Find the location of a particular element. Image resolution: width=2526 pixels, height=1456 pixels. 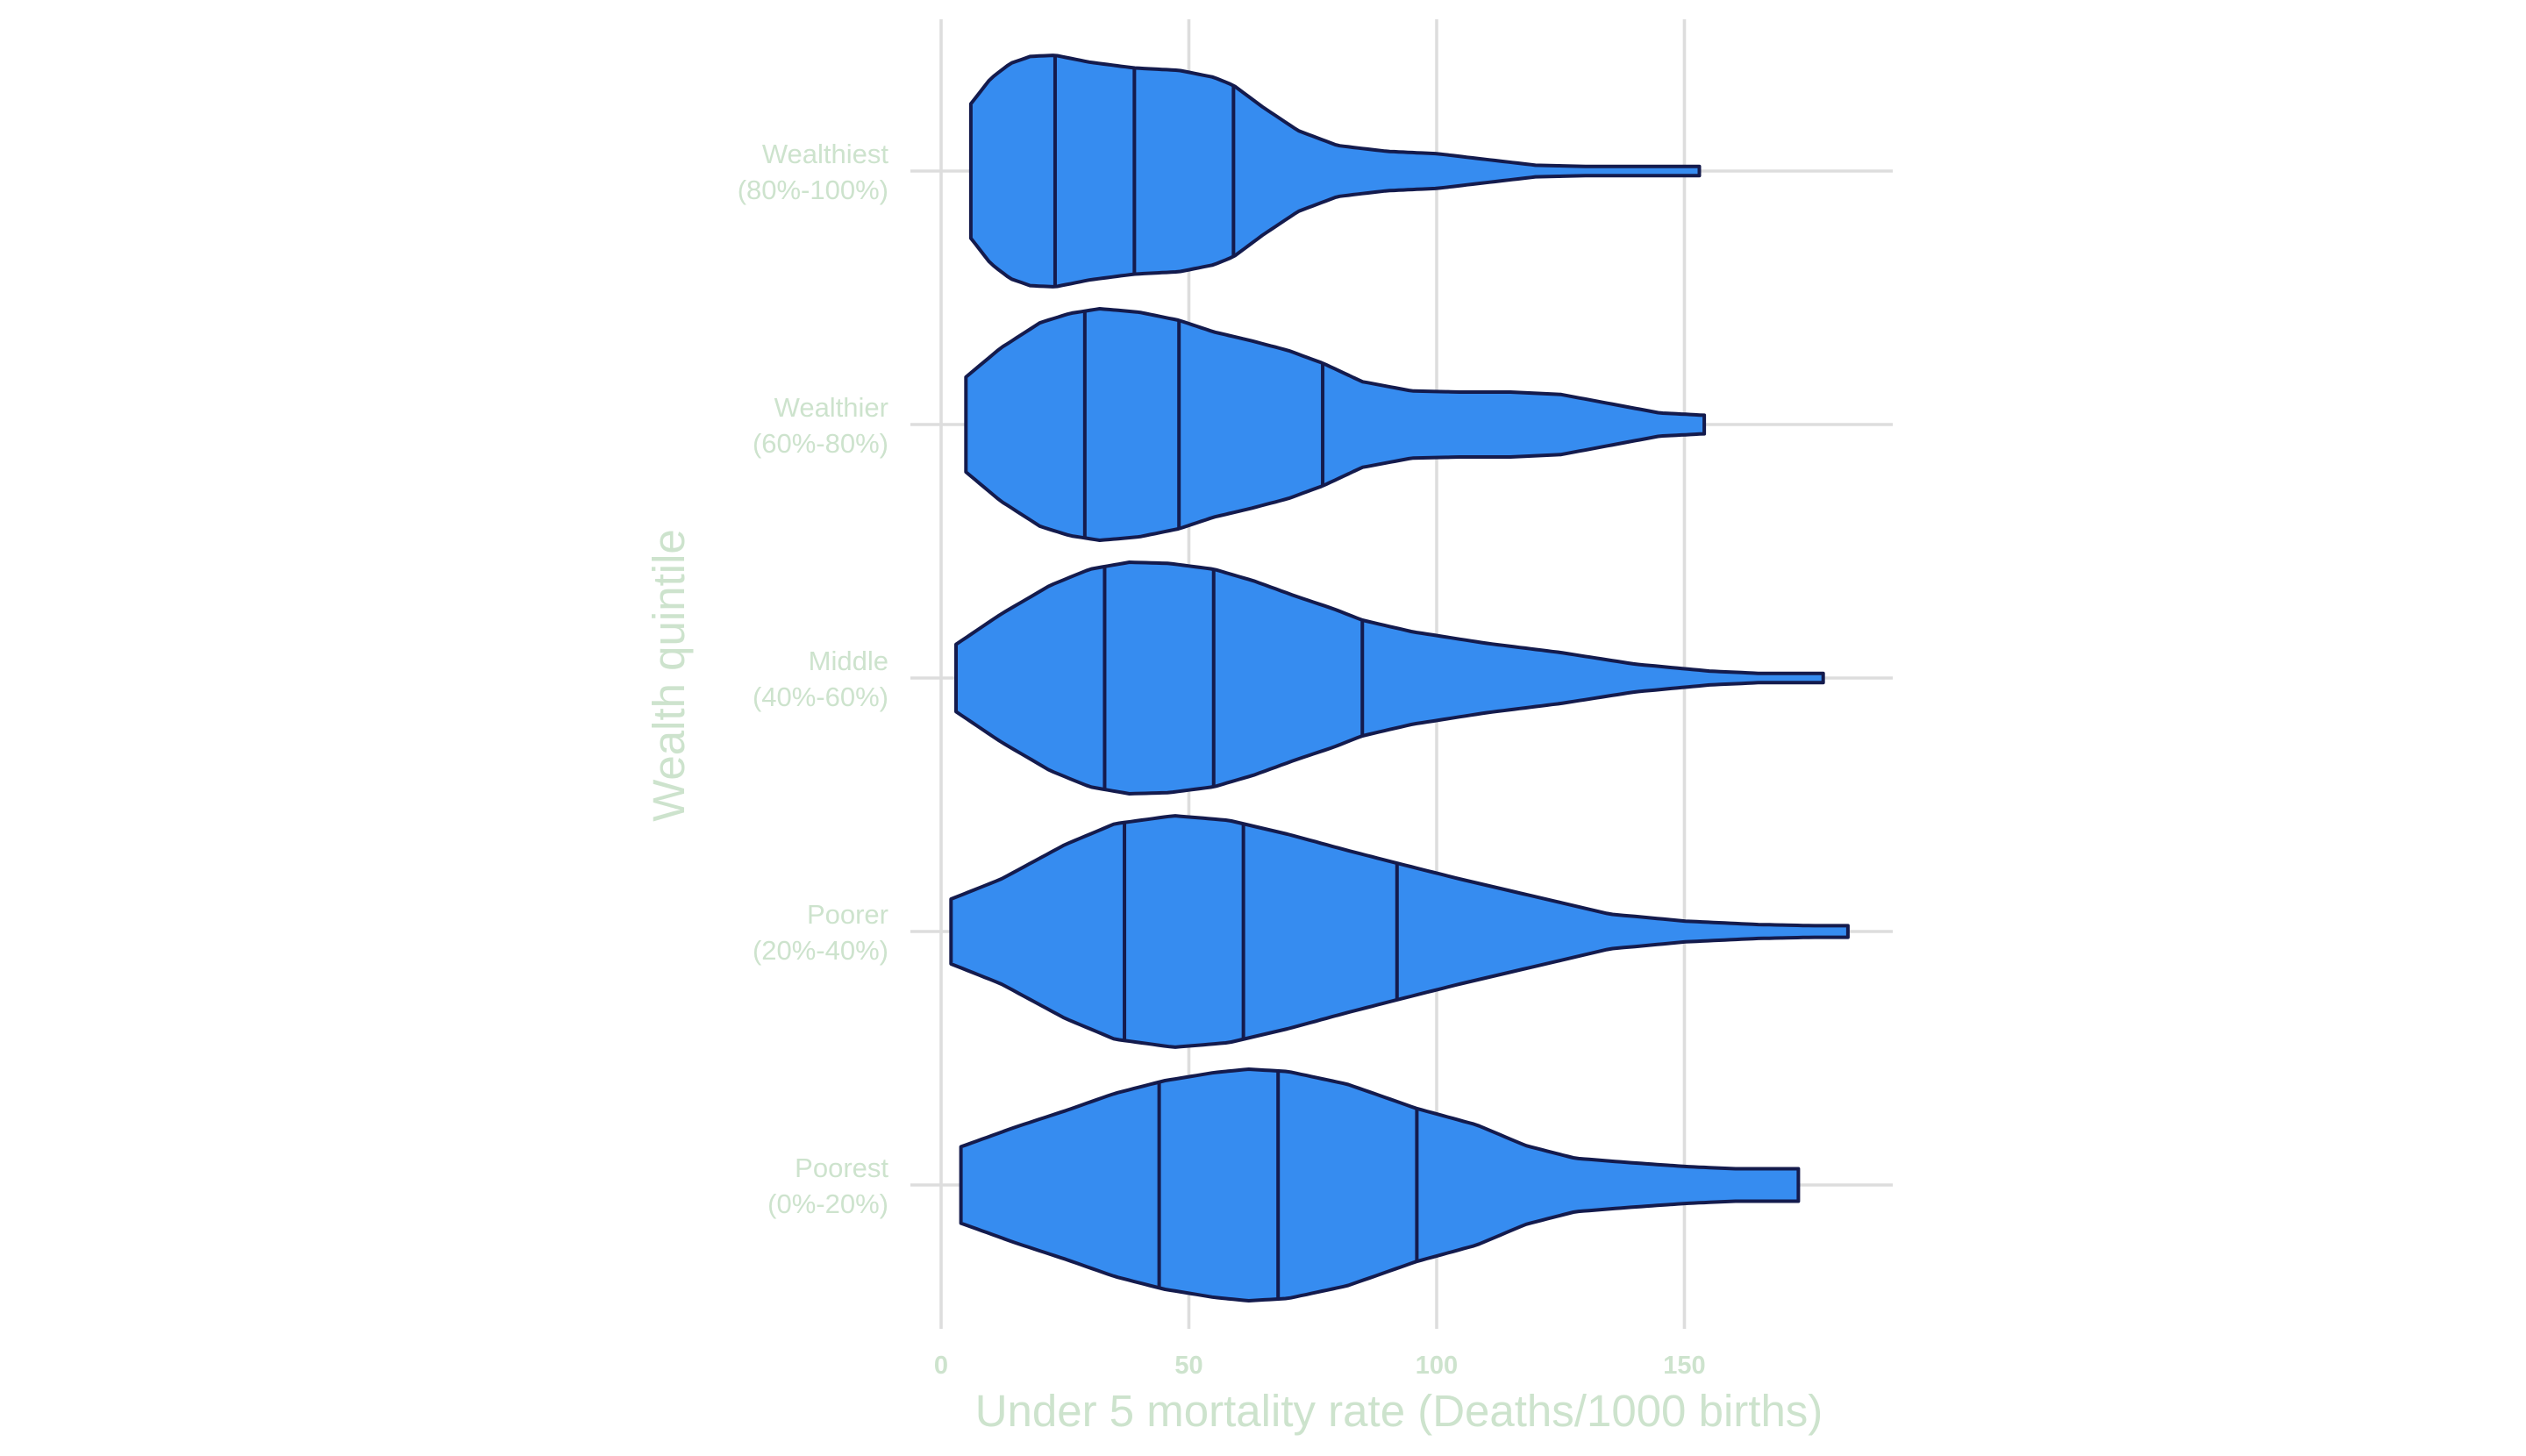

x-tick-label: 150 is located at coordinates (1684, 1366).